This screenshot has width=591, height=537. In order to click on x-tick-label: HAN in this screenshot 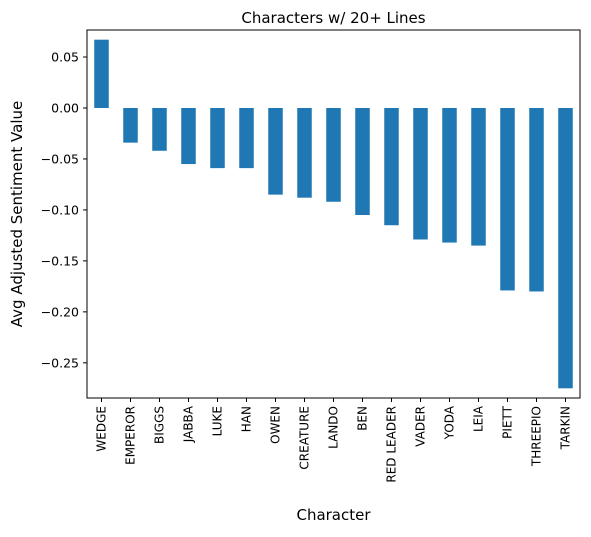, I will do `click(247, 419)`.